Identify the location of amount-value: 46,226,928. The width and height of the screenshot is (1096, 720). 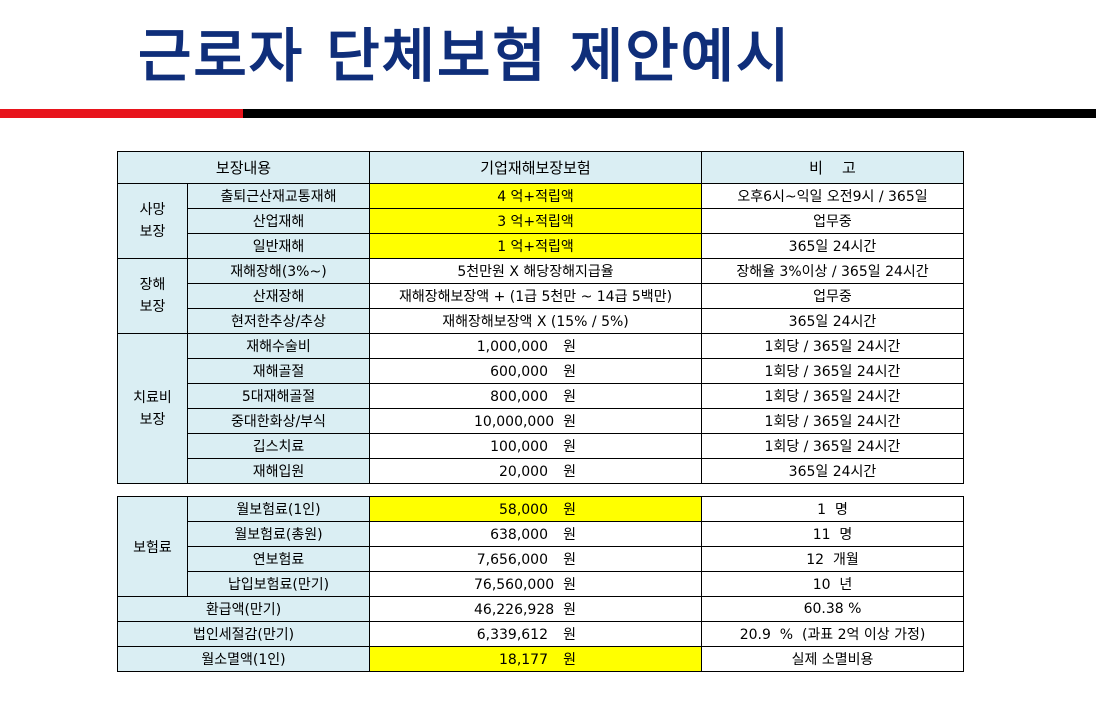
(514, 610).